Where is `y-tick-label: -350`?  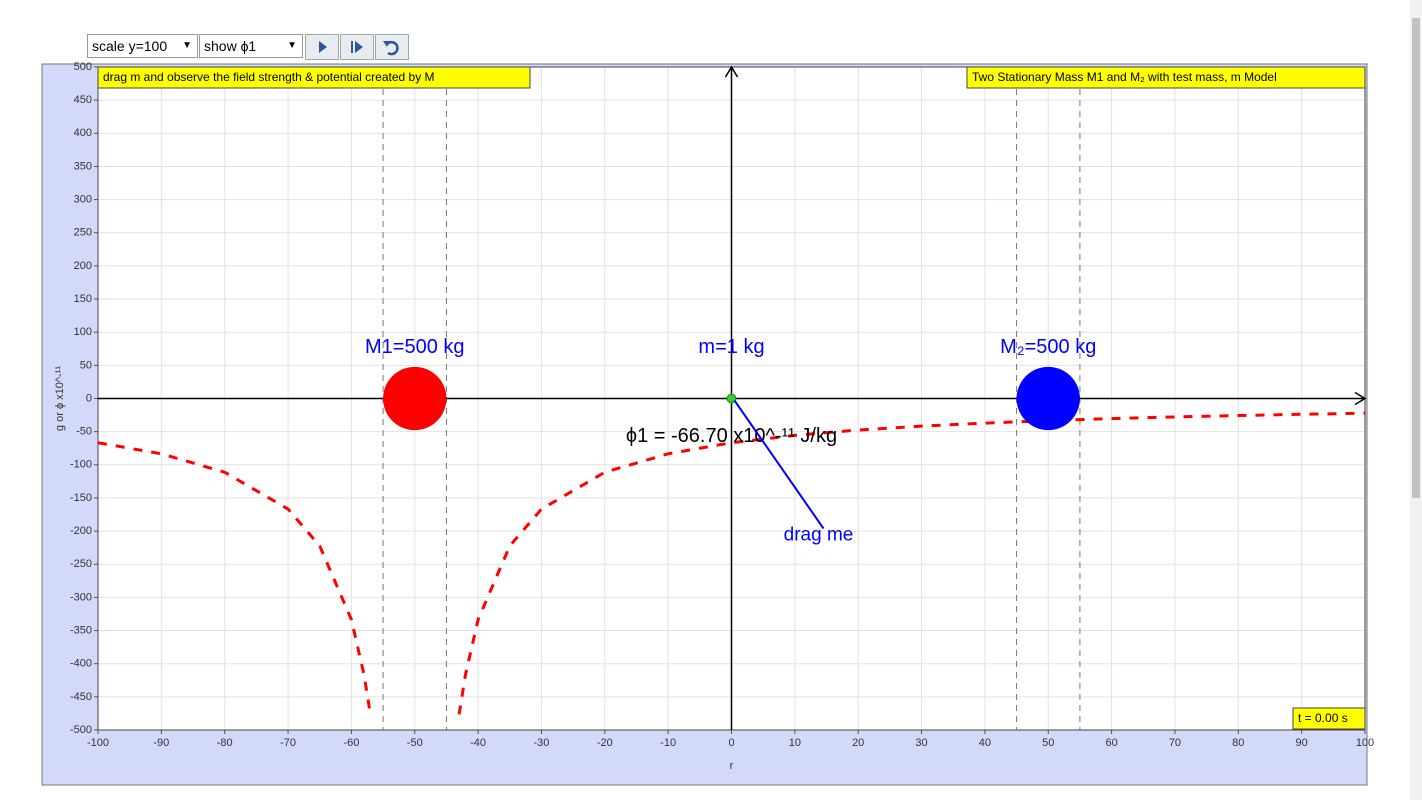
y-tick-label: -350 is located at coordinates (81, 630).